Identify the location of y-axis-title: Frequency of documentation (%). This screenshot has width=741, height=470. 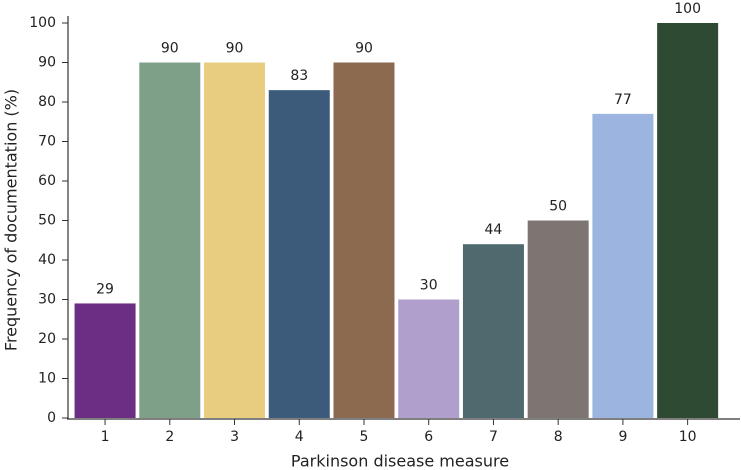
(11, 220).